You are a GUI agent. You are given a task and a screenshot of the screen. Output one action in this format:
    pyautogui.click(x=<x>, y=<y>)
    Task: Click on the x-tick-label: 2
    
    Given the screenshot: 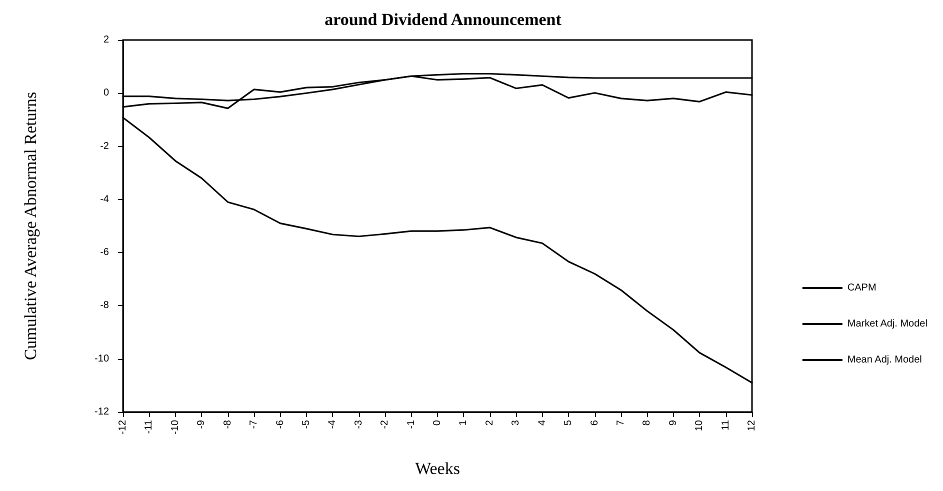 What is the action you would take?
    pyautogui.click(x=490, y=423)
    